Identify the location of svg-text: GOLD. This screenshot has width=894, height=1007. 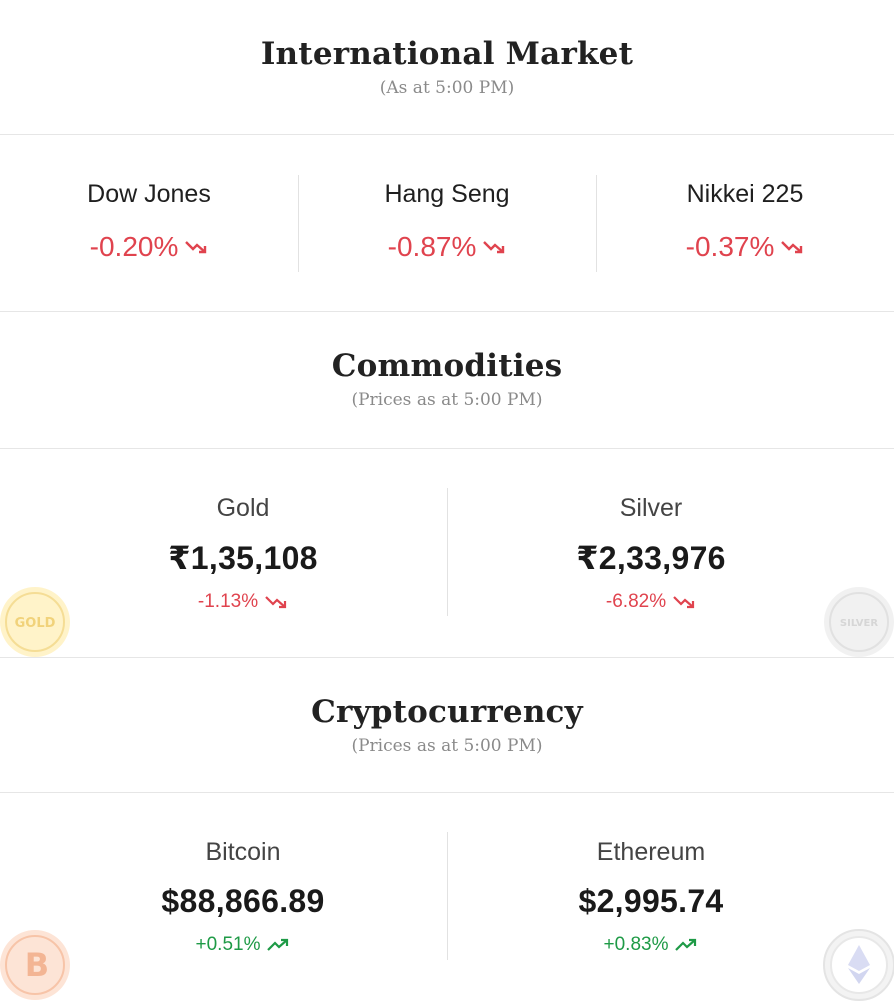
(35, 623).